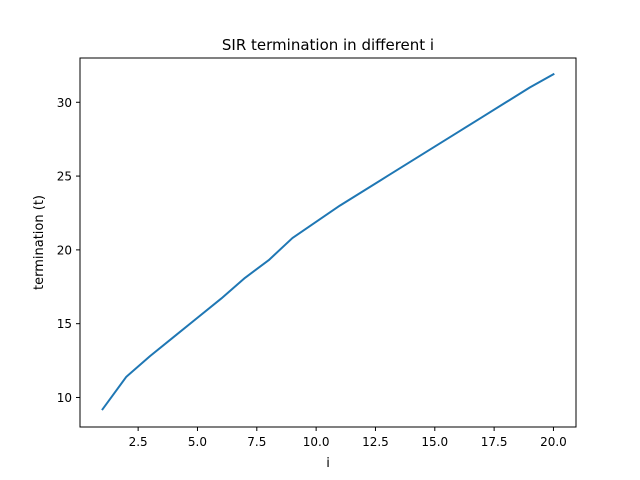  What do you see at coordinates (553, 442) in the screenshot?
I see `x-tick-label: 20.0` at bounding box center [553, 442].